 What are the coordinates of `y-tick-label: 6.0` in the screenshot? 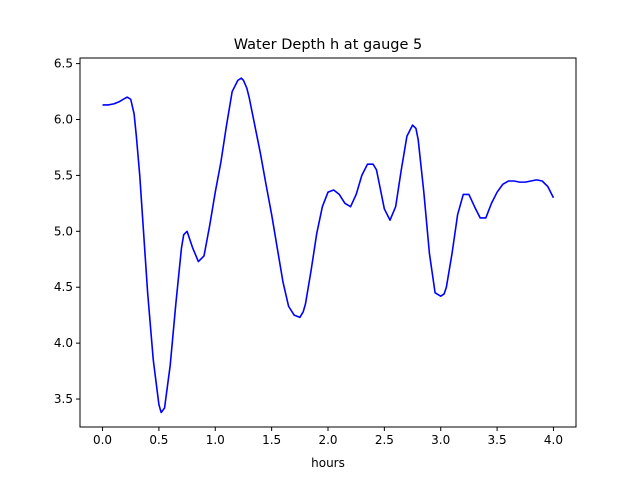 It's located at (63, 120).